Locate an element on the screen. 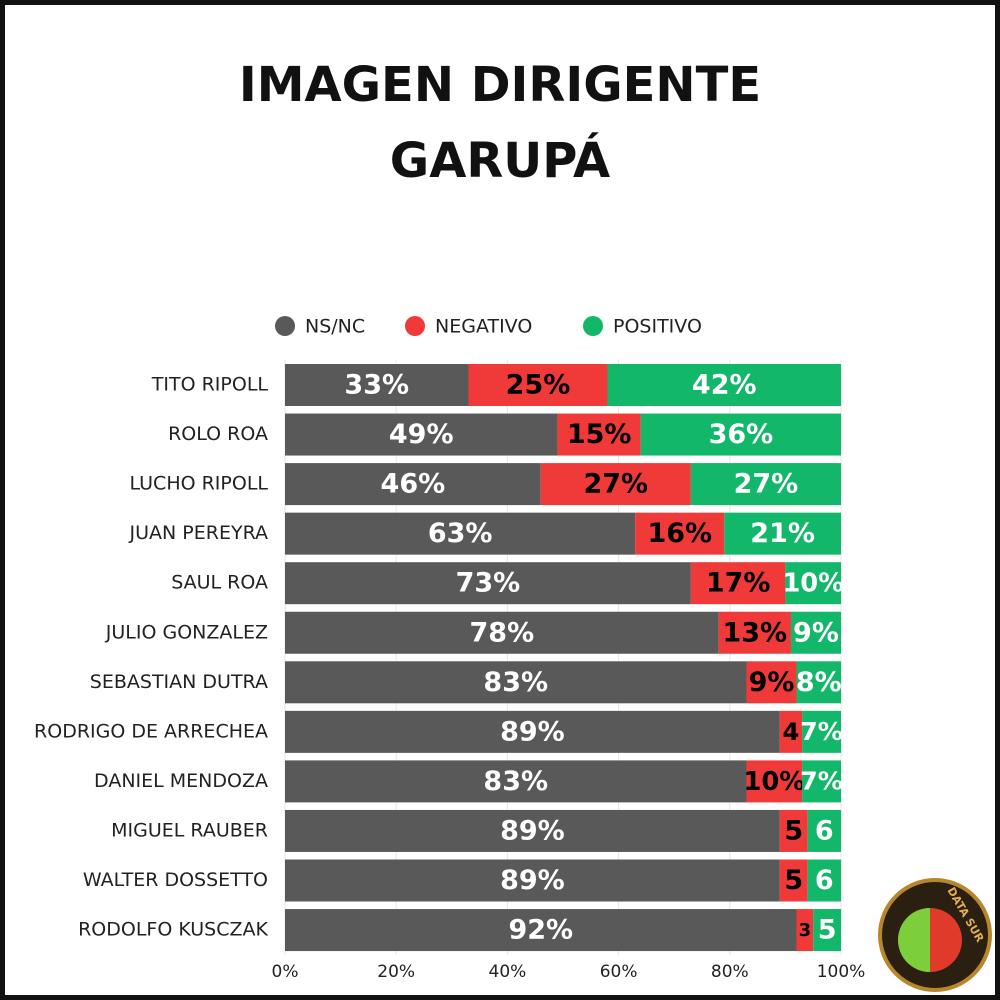 The height and width of the screenshot is (1000, 1000). y-tick-label: SEBASTIAN DUTRA is located at coordinates (179, 682).